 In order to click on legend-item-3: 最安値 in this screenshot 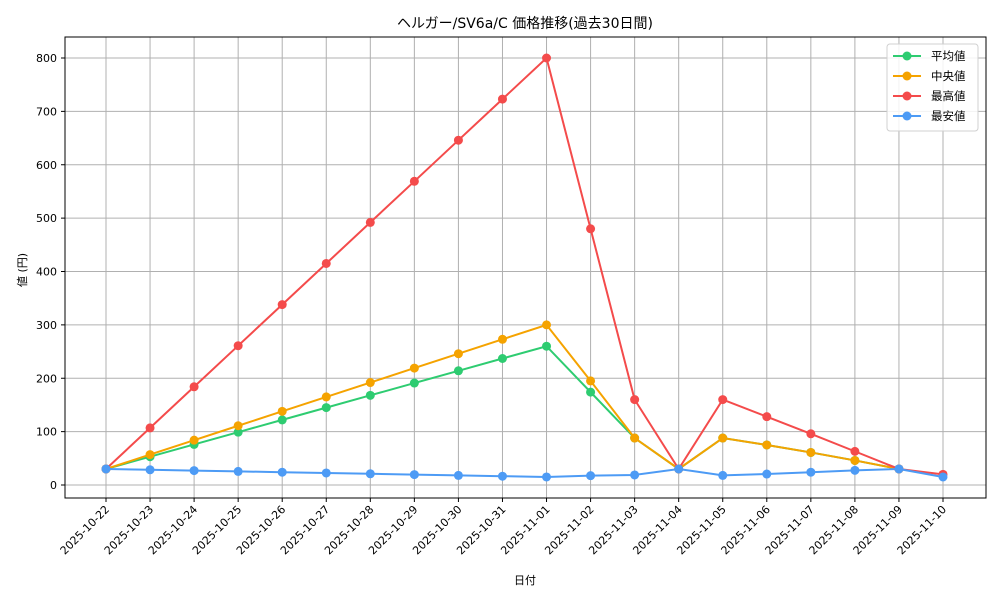, I will do `click(929, 116)`.